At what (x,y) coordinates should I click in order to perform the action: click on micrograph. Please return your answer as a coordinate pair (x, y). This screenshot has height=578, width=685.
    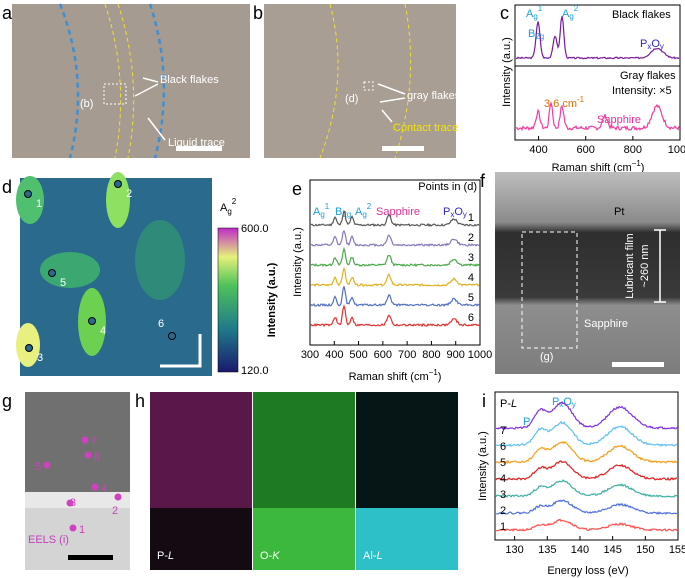
    Looking at the image, I should click on (360, 81).